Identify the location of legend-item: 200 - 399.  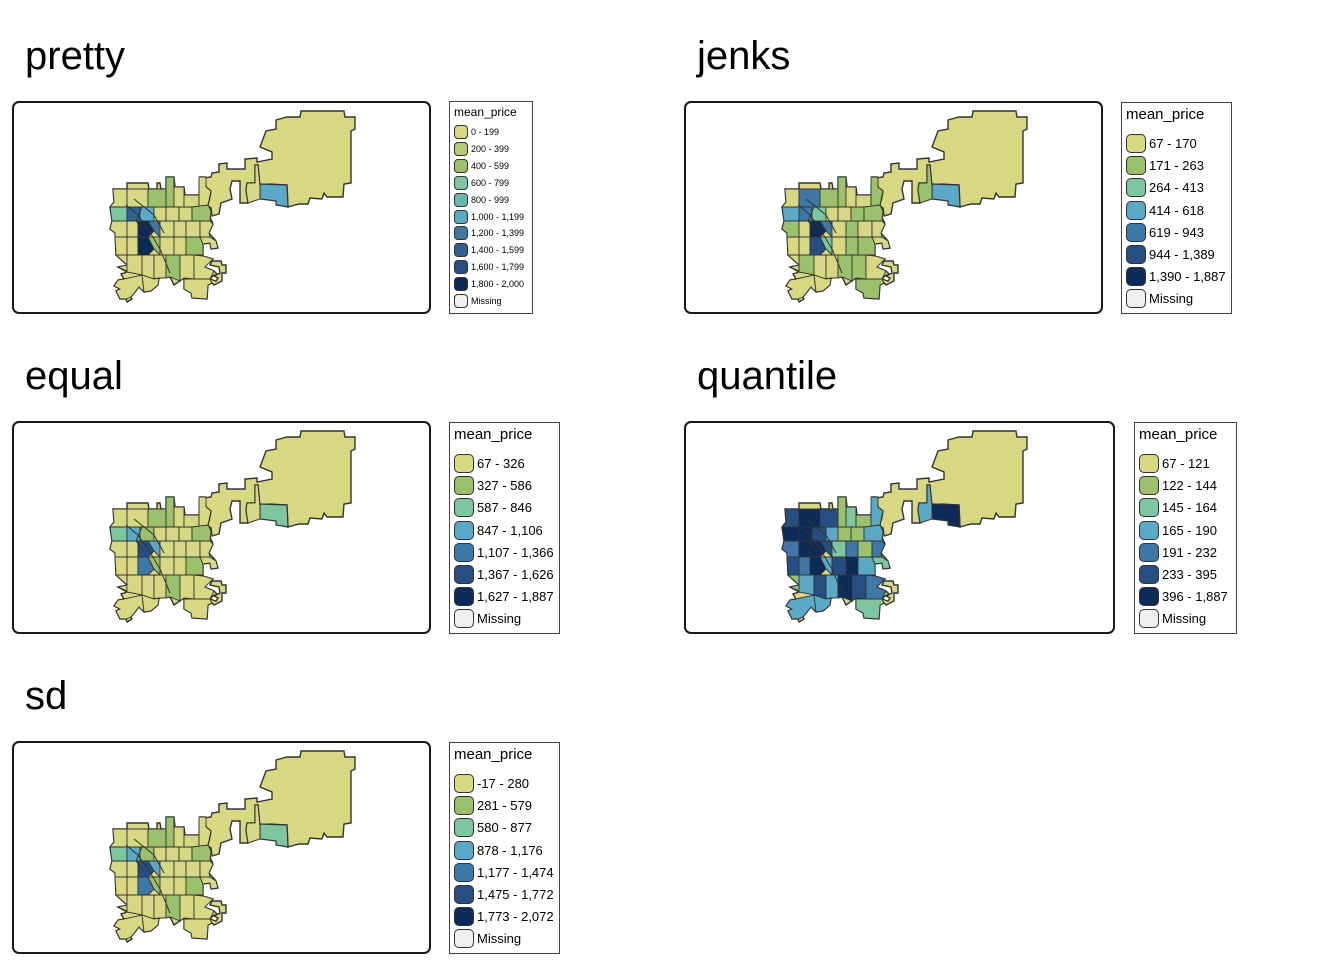
(482, 148).